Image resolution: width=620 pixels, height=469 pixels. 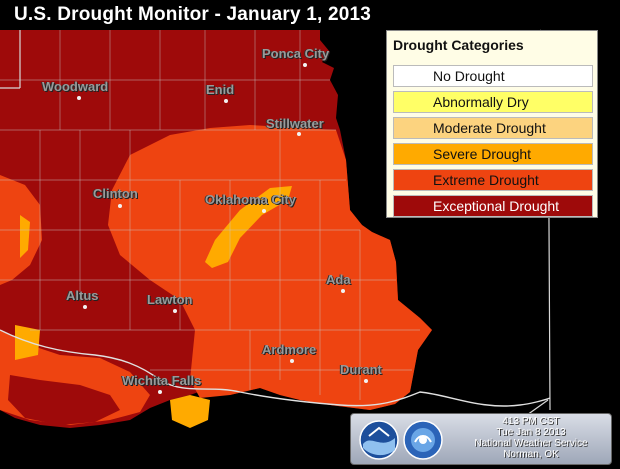 What do you see at coordinates (469, 76) in the screenshot?
I see `legend-label: No Drought` at bounding box center [469, 76].